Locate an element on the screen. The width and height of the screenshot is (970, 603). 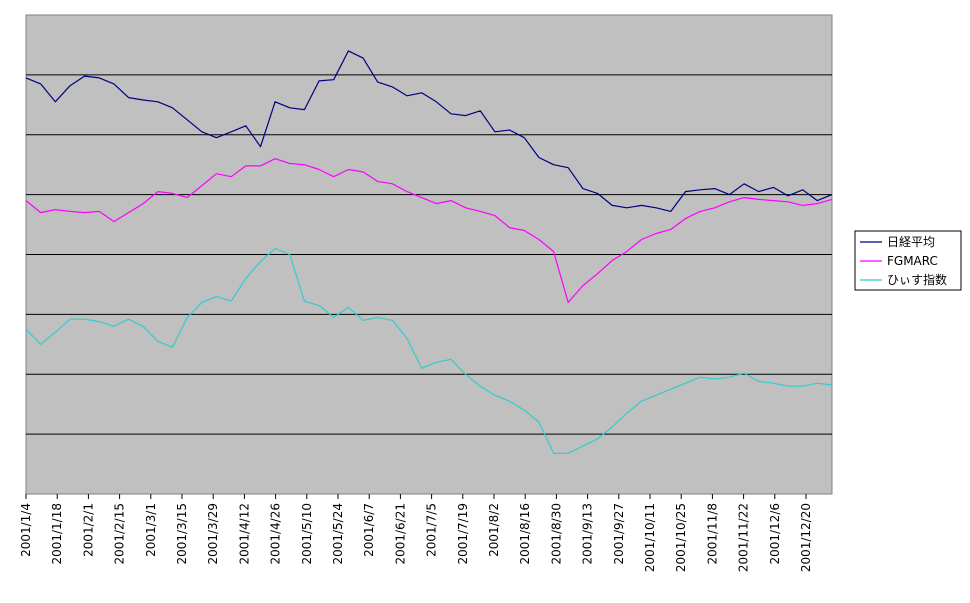
legend-label-nikkei: 日経平均 is located at coordinates (911, 242).